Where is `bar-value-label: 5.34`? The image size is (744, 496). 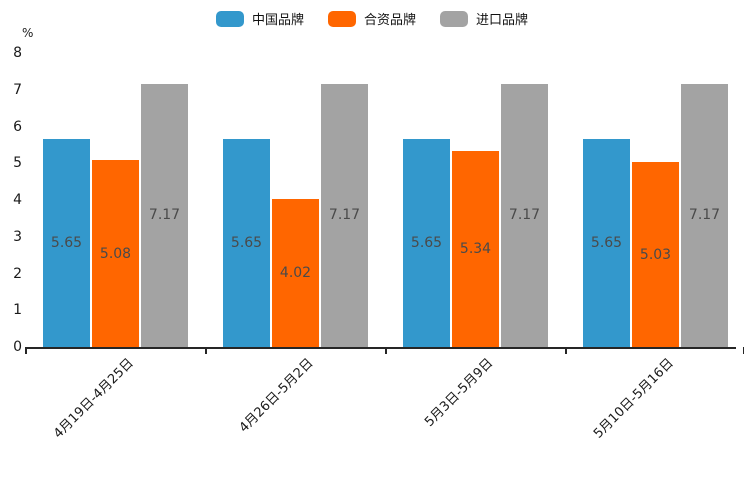 bar-value-label: 5.34 is located at coordinates (475, 248).